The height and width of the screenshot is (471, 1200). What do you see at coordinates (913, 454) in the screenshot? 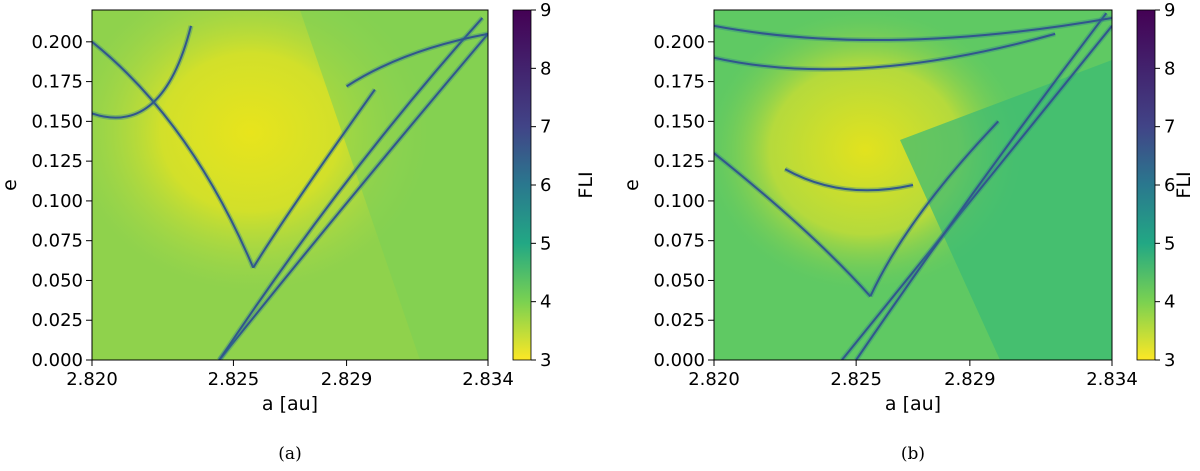
I see `panel-caption: (b)` at bounding box center [913, 454].